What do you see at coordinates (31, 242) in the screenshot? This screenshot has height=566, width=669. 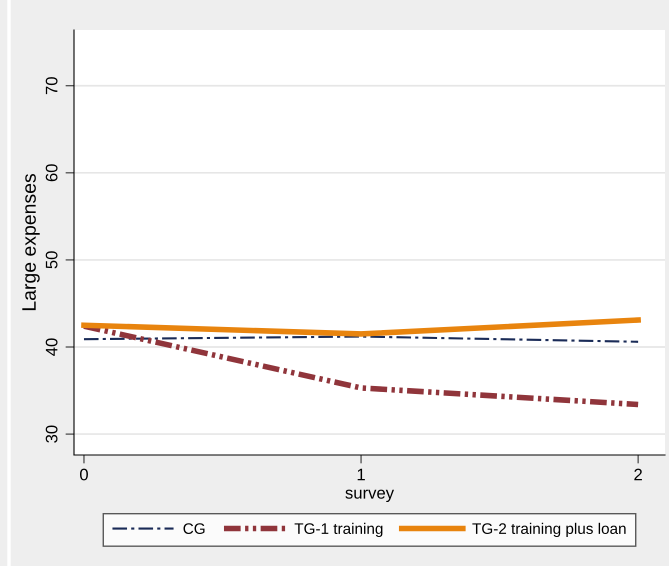 I see `y-axis-title: Large expenses` at bounding box center [31, 242].